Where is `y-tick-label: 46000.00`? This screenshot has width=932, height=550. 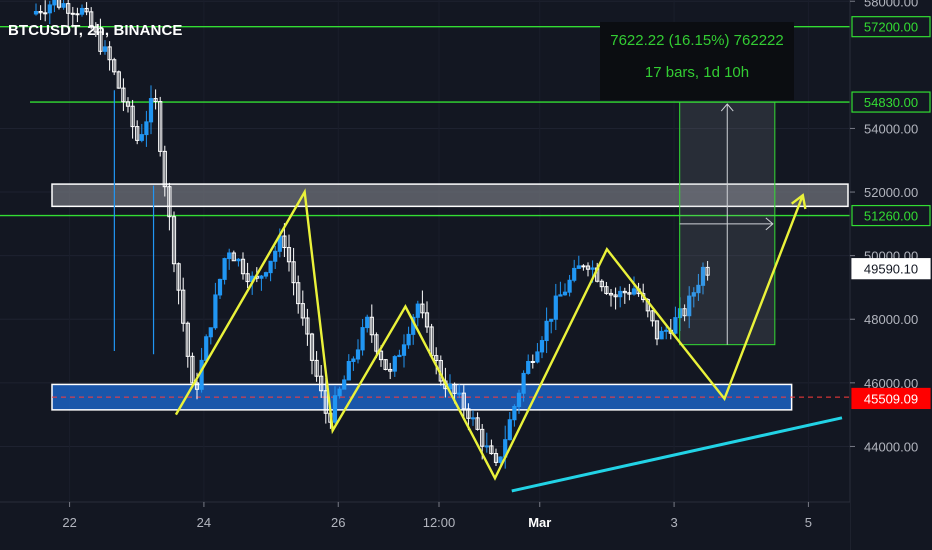 y-tick-label: 46000.00 is located at coordinates (891, 383).